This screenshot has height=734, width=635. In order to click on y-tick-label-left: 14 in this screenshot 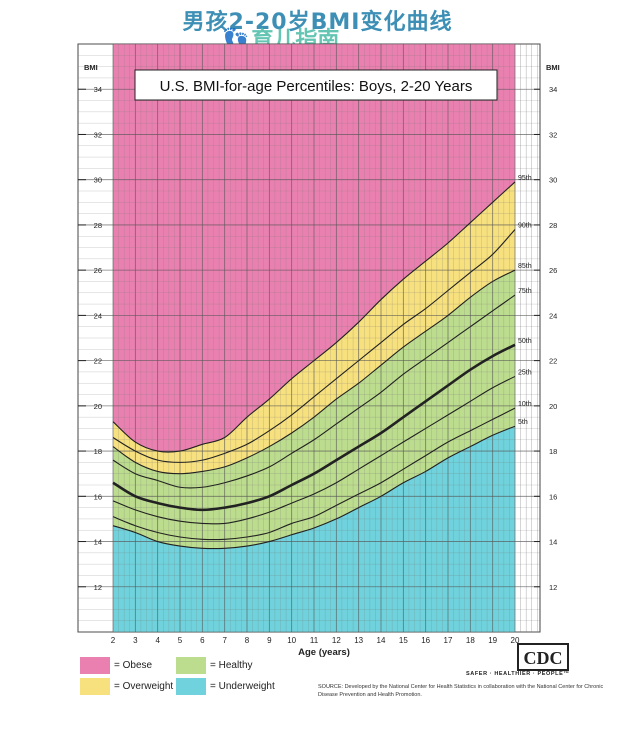, I will do `click(98, 542)`.